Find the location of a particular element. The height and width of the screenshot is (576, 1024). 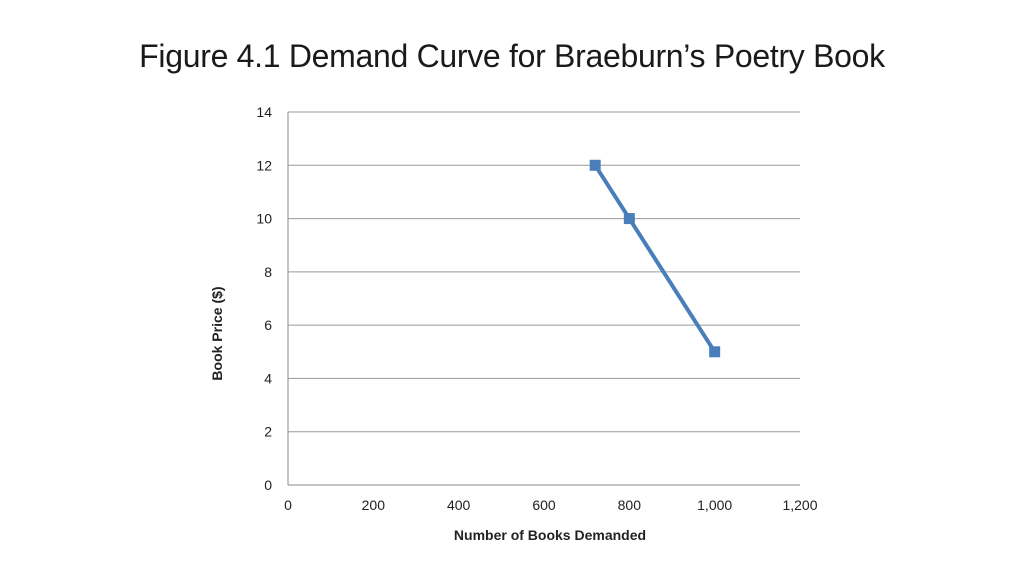

y-tick-label: 4 is located at coordinates (268, 378).